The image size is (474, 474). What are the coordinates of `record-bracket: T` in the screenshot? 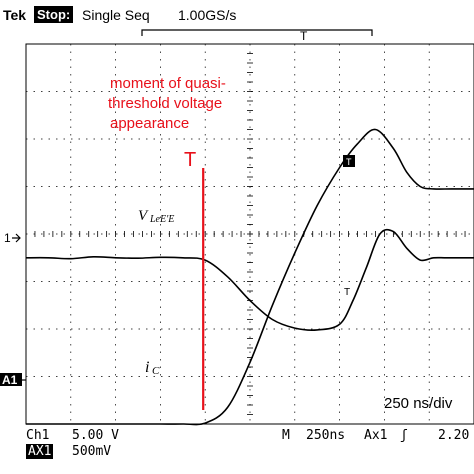 It's located at (257, 36).